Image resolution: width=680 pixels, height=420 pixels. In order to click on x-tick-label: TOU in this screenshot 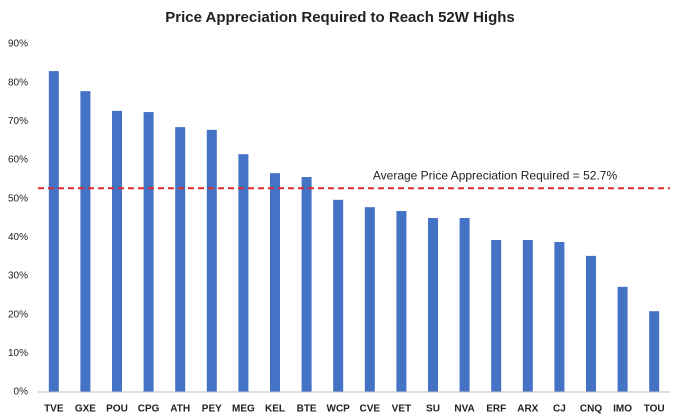, I will do `click(654, 409)`.